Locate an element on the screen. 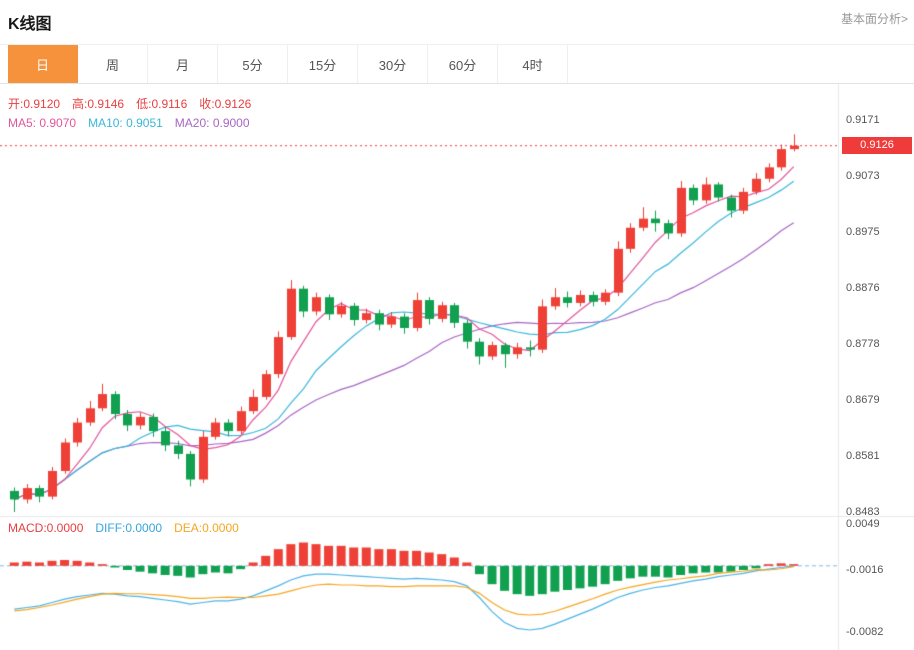  tab-month: 月 is located at coordinates (183, 64).